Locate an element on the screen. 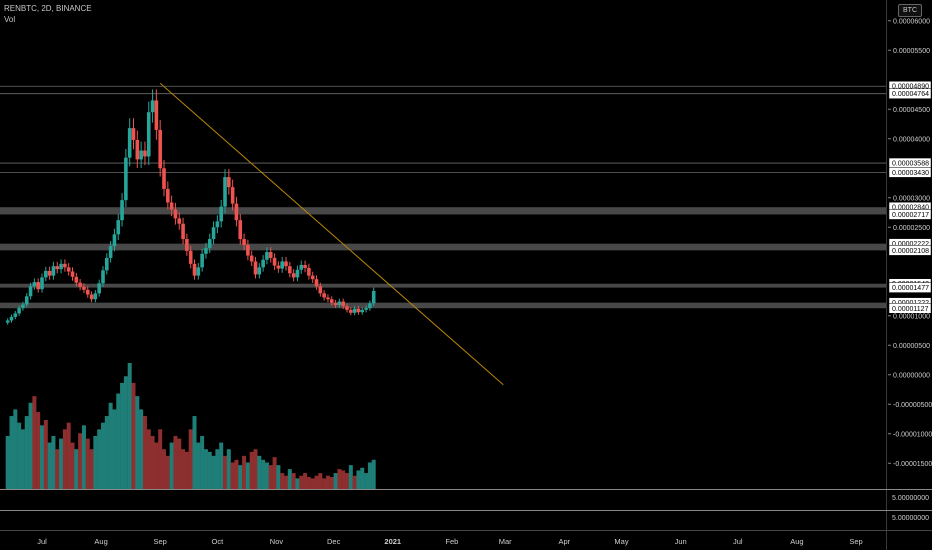 This screenshot has height=550, width=932. volume-indicator-label: Vol is located at coordinates (10, 19).